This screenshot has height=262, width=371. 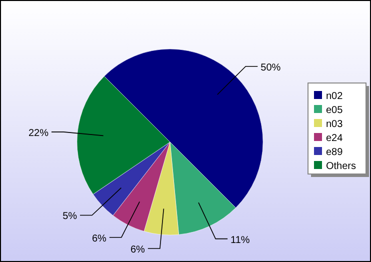 I want to click on legend-label: e05, so click(x=335, y=110).